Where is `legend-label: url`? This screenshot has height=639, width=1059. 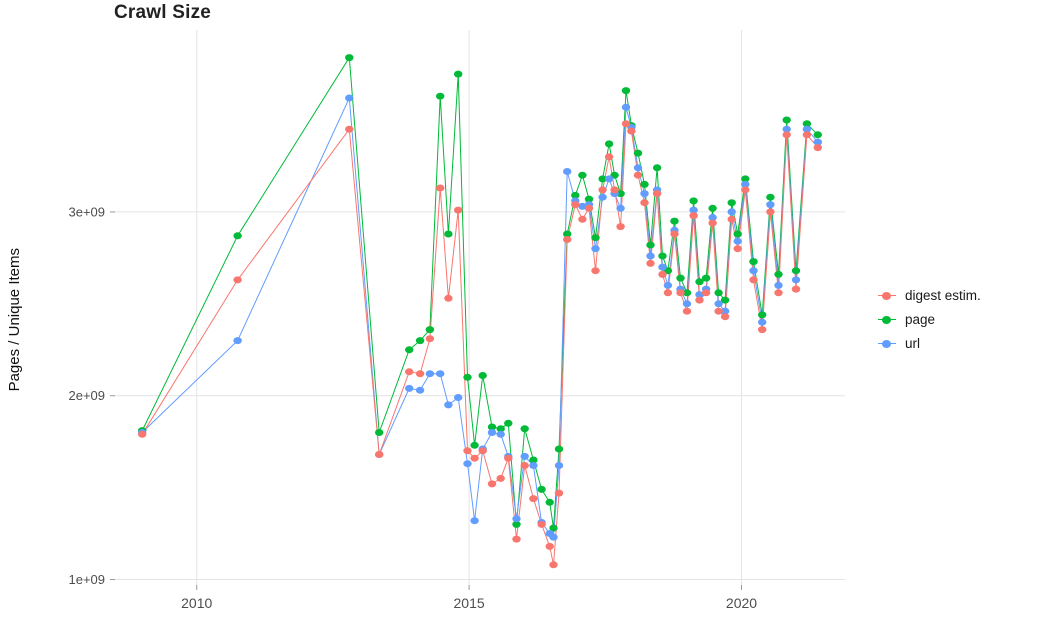 legend-label: url is located at coordinates (913, 343).